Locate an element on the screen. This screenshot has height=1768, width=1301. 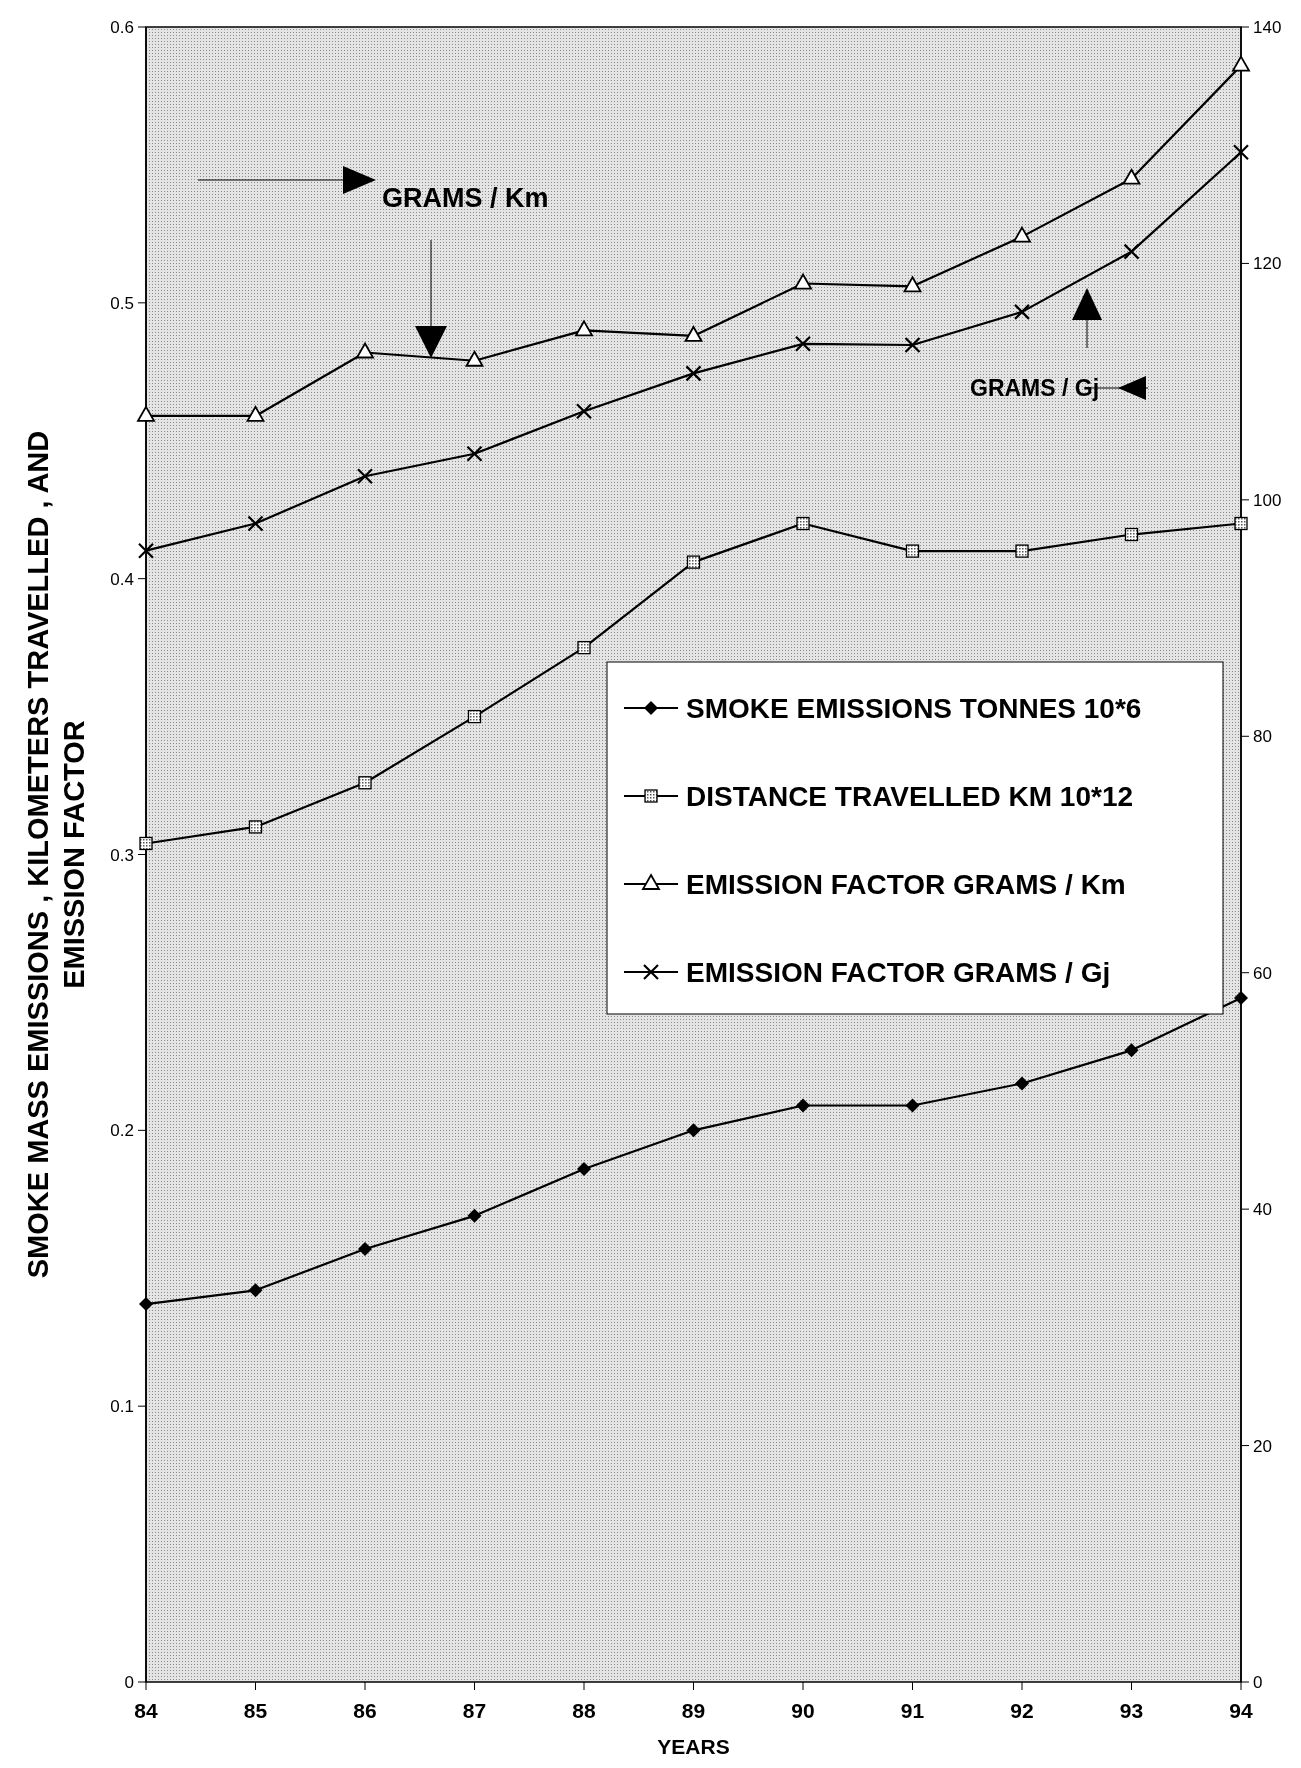
x-tick-label: 88 is located at coordinates (584, 1710).